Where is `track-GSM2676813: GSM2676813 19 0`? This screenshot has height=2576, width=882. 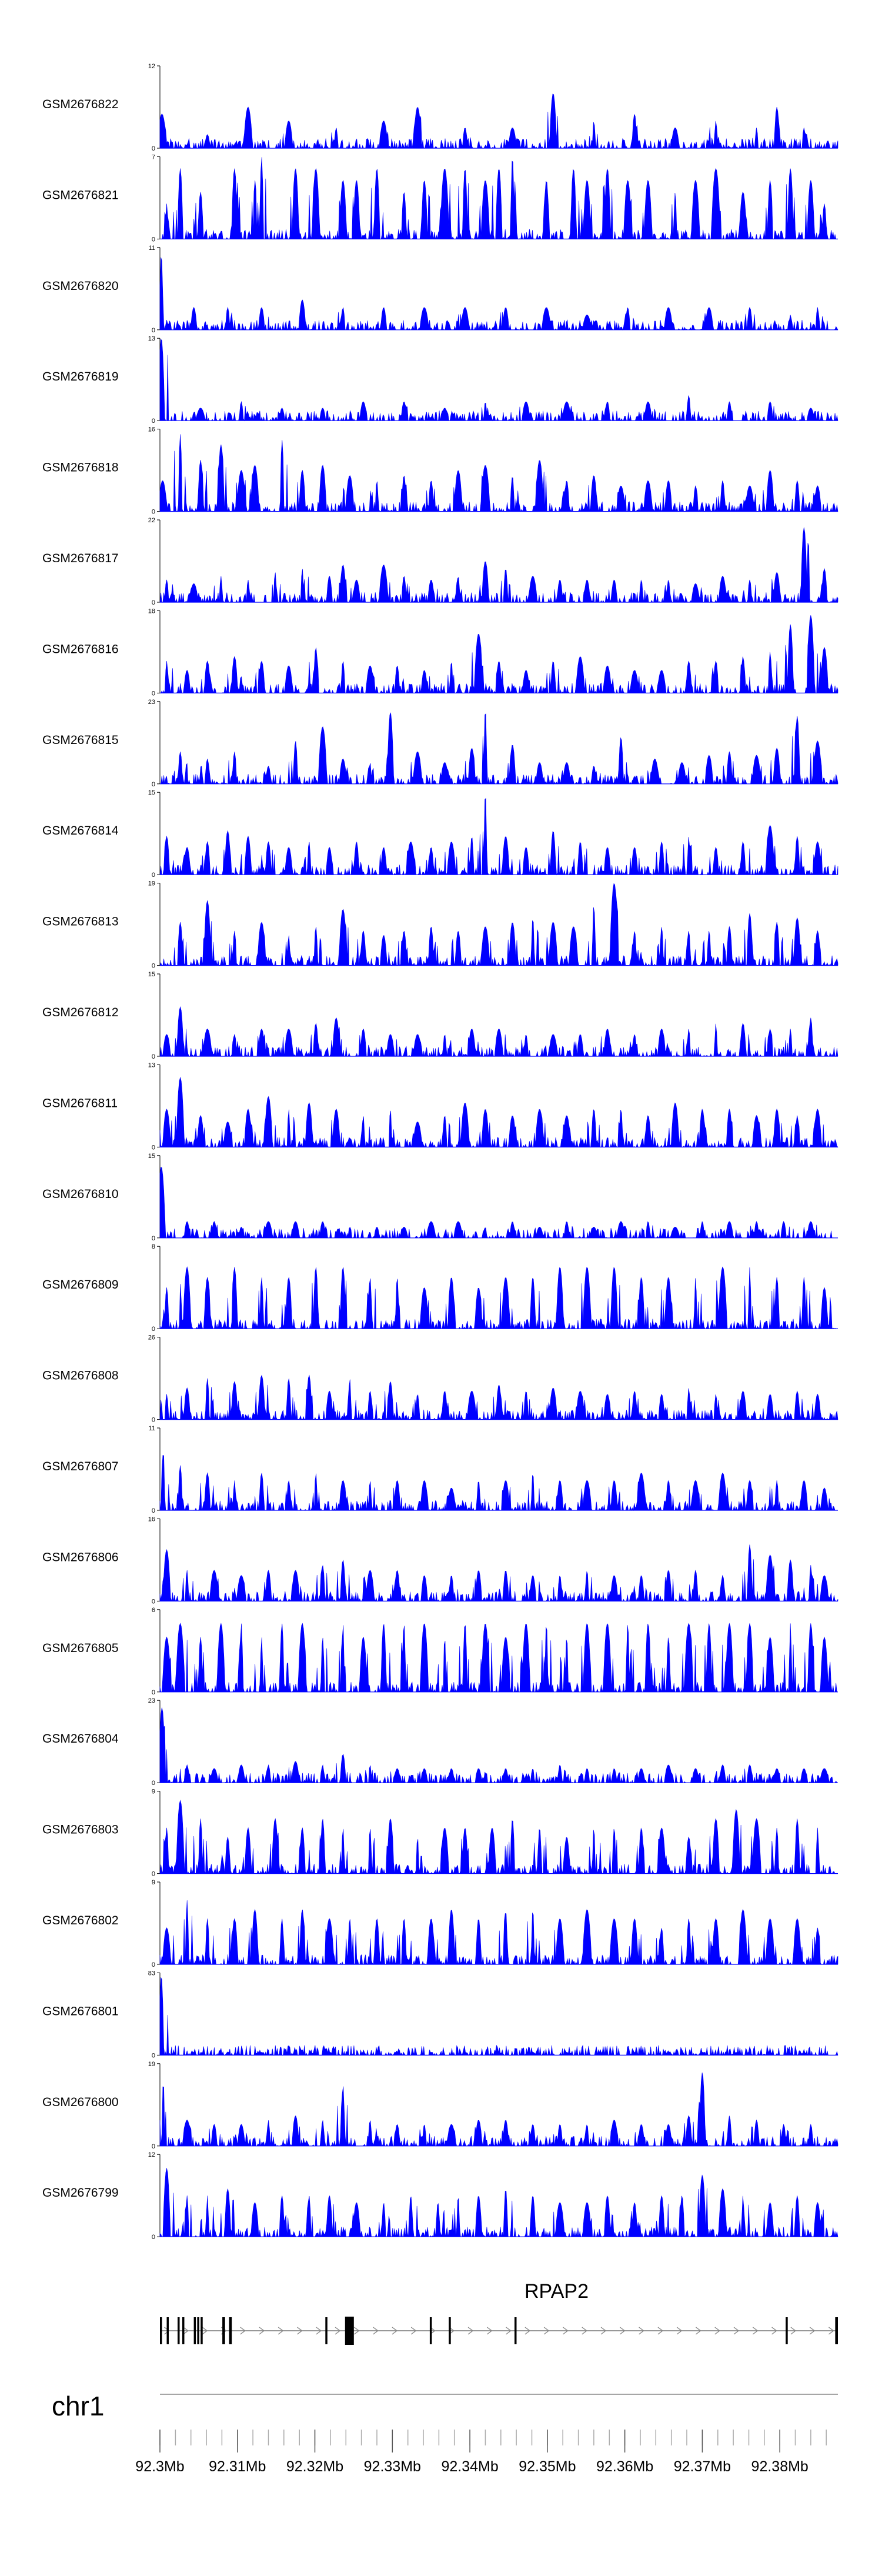 track-GSM2676813: GSM2676813 19 0 is located at coordinates (440, 925).